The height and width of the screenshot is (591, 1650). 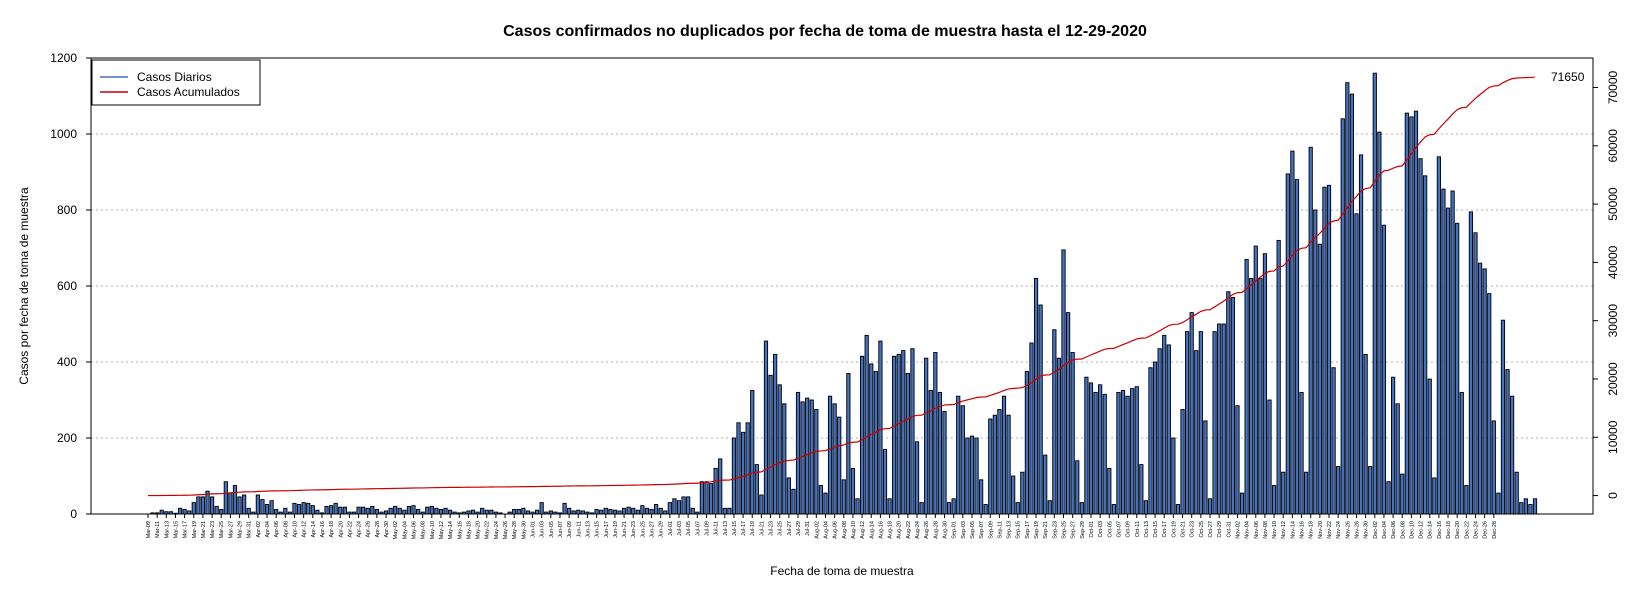 I want to click on x-tick-label-11: Mar-31, so click(x=250, y=529).